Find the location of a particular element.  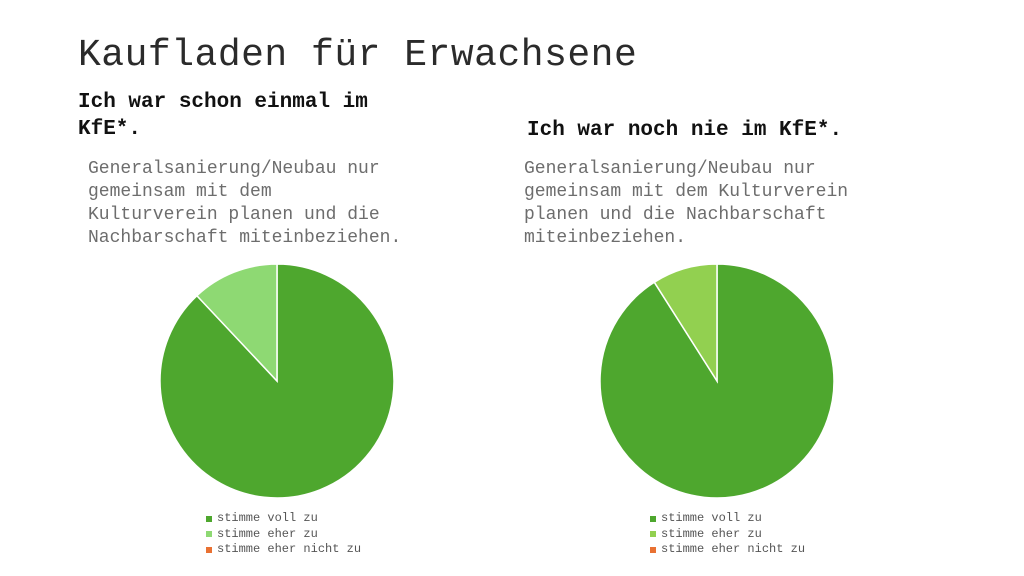

left-subtitle-line-4: Nachbarschaft miteinbeziehen. is located at coordinates (245, 238).